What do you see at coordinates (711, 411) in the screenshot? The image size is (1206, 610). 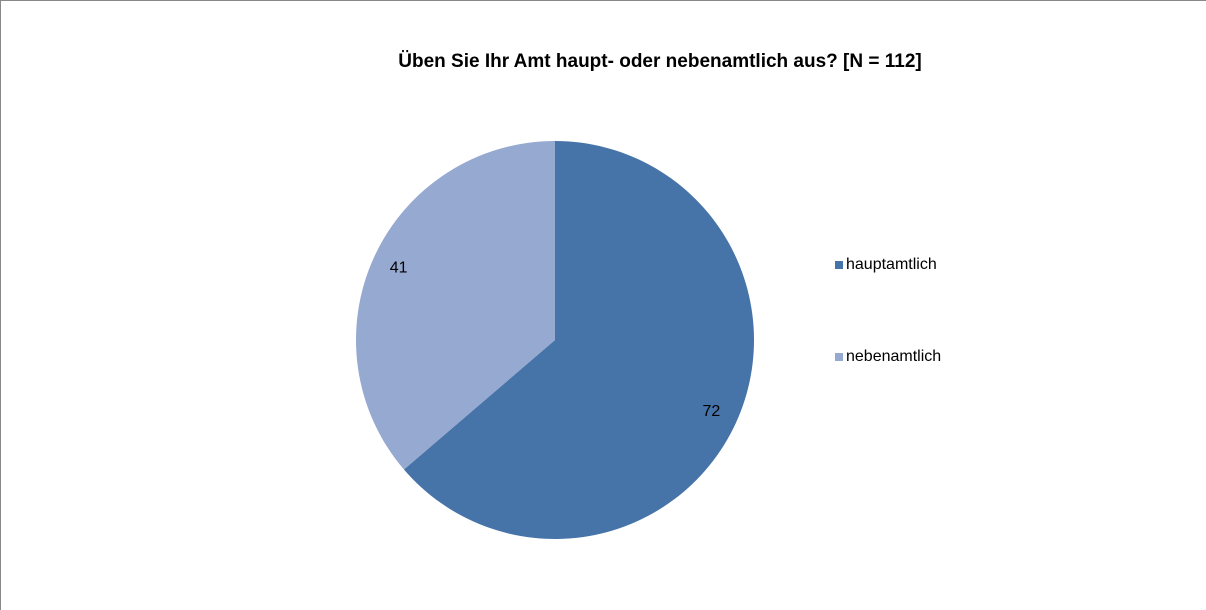 I see `data-label: 72` at bounding box center [711, 411].